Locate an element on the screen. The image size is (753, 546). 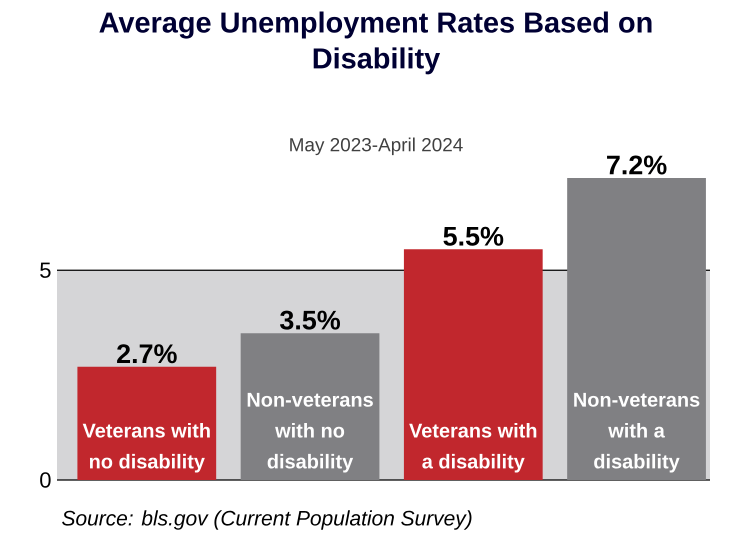
chart-title: Average Unemployment Rates Based on Disability is located at coordinates (375, 43).